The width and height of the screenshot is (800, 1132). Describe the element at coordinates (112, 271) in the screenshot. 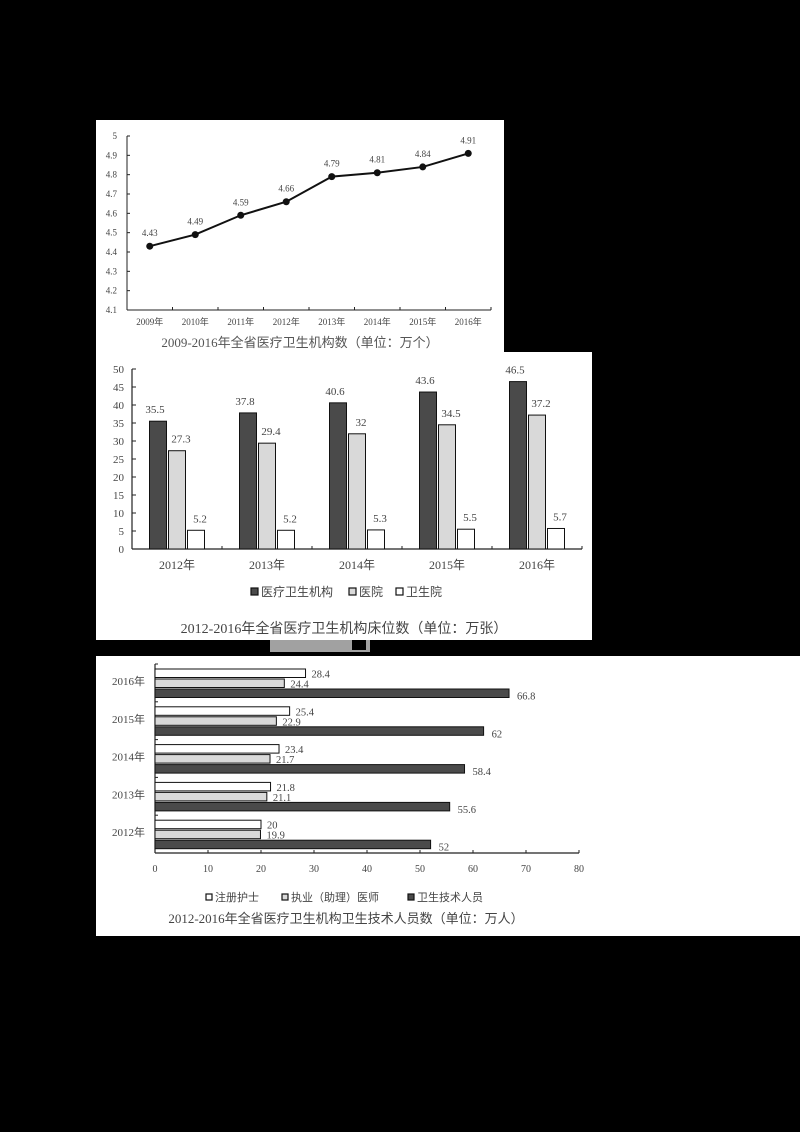

I see `y-tick-label: 4.3` at that location.